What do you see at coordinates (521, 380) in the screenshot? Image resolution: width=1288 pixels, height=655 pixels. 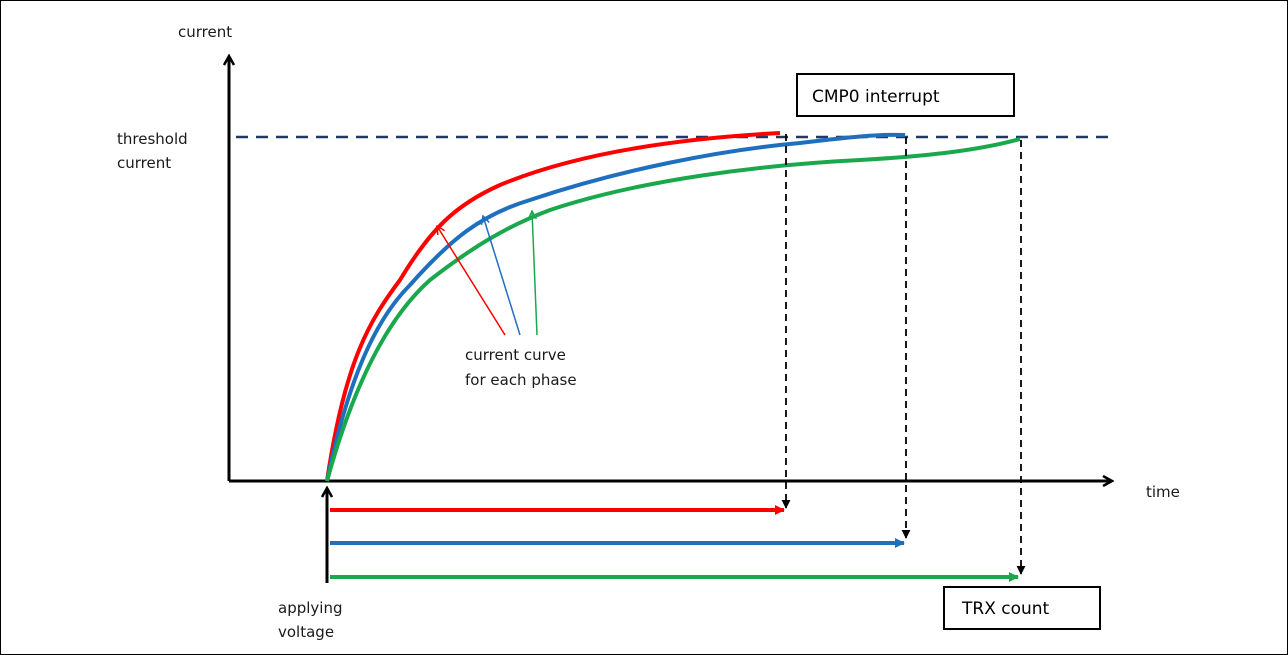 I see `curve-label-line2: for each phase` at bounding box center [521, 380].